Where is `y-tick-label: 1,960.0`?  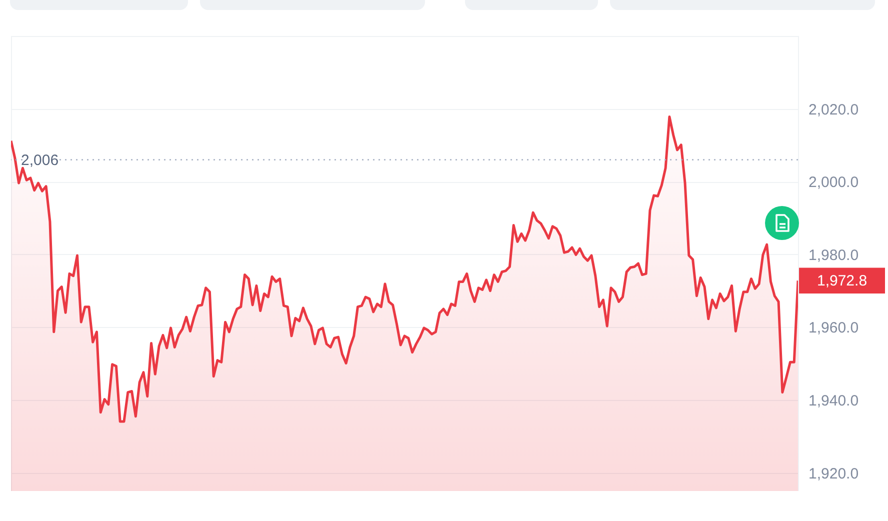
y-tick-label: 1,960.0 is located at coordinates (833, 328).